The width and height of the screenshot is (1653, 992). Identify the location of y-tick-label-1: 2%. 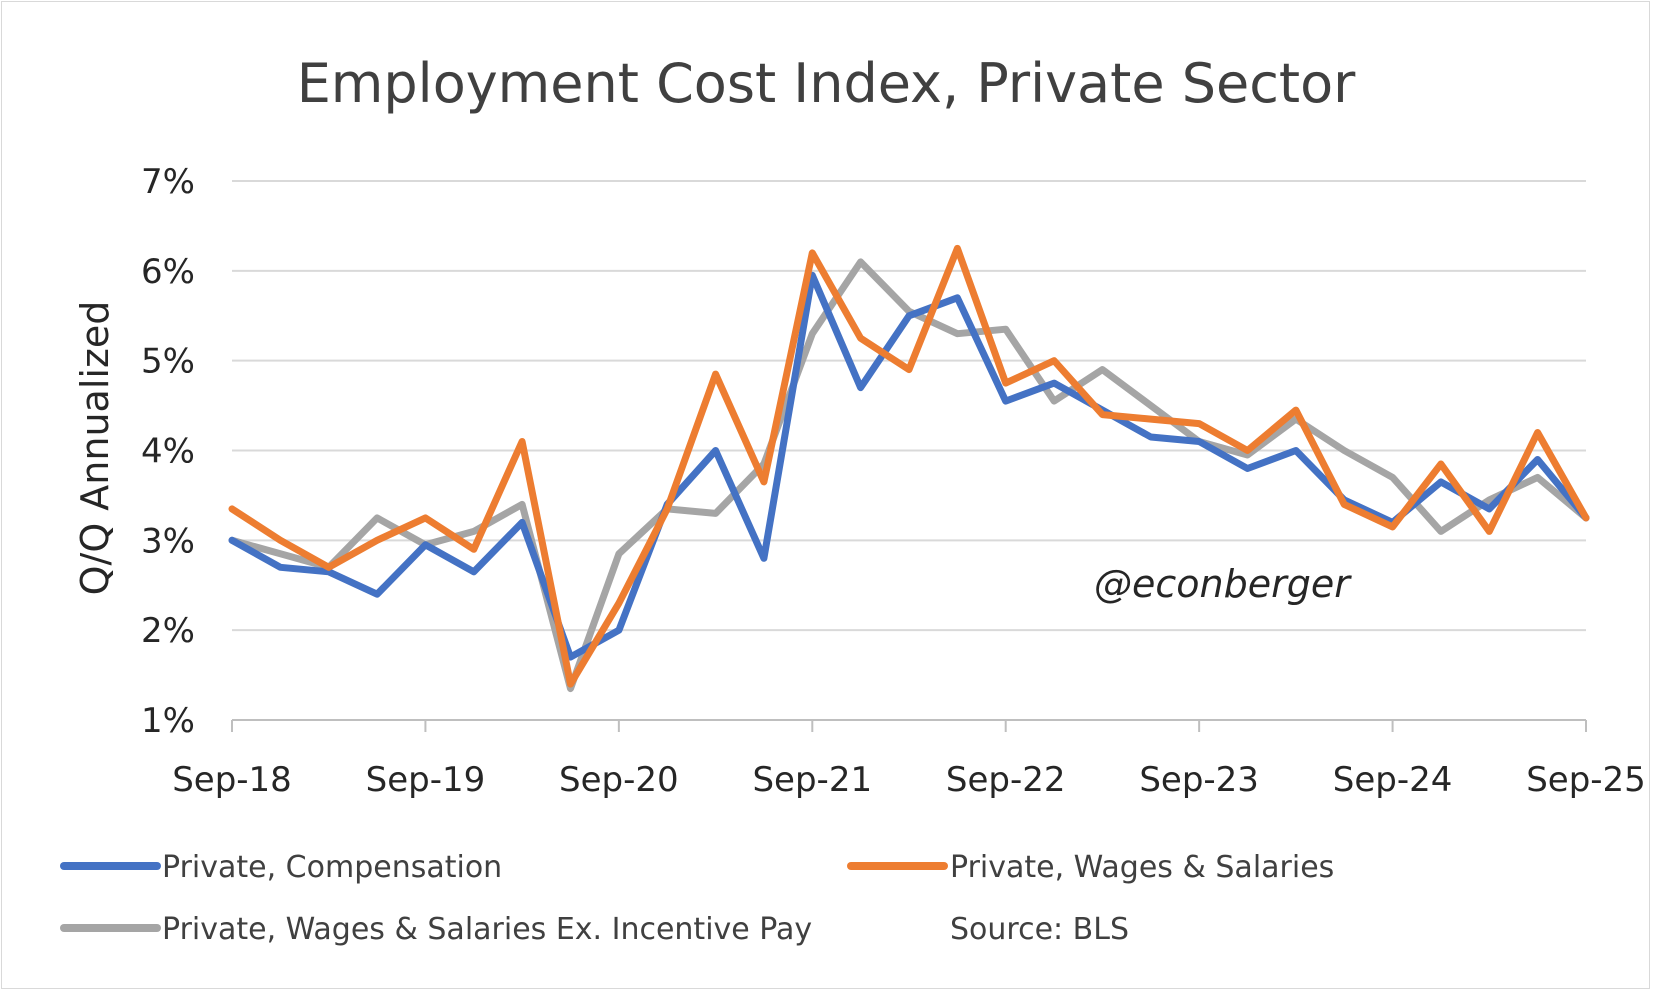
(168, 631).